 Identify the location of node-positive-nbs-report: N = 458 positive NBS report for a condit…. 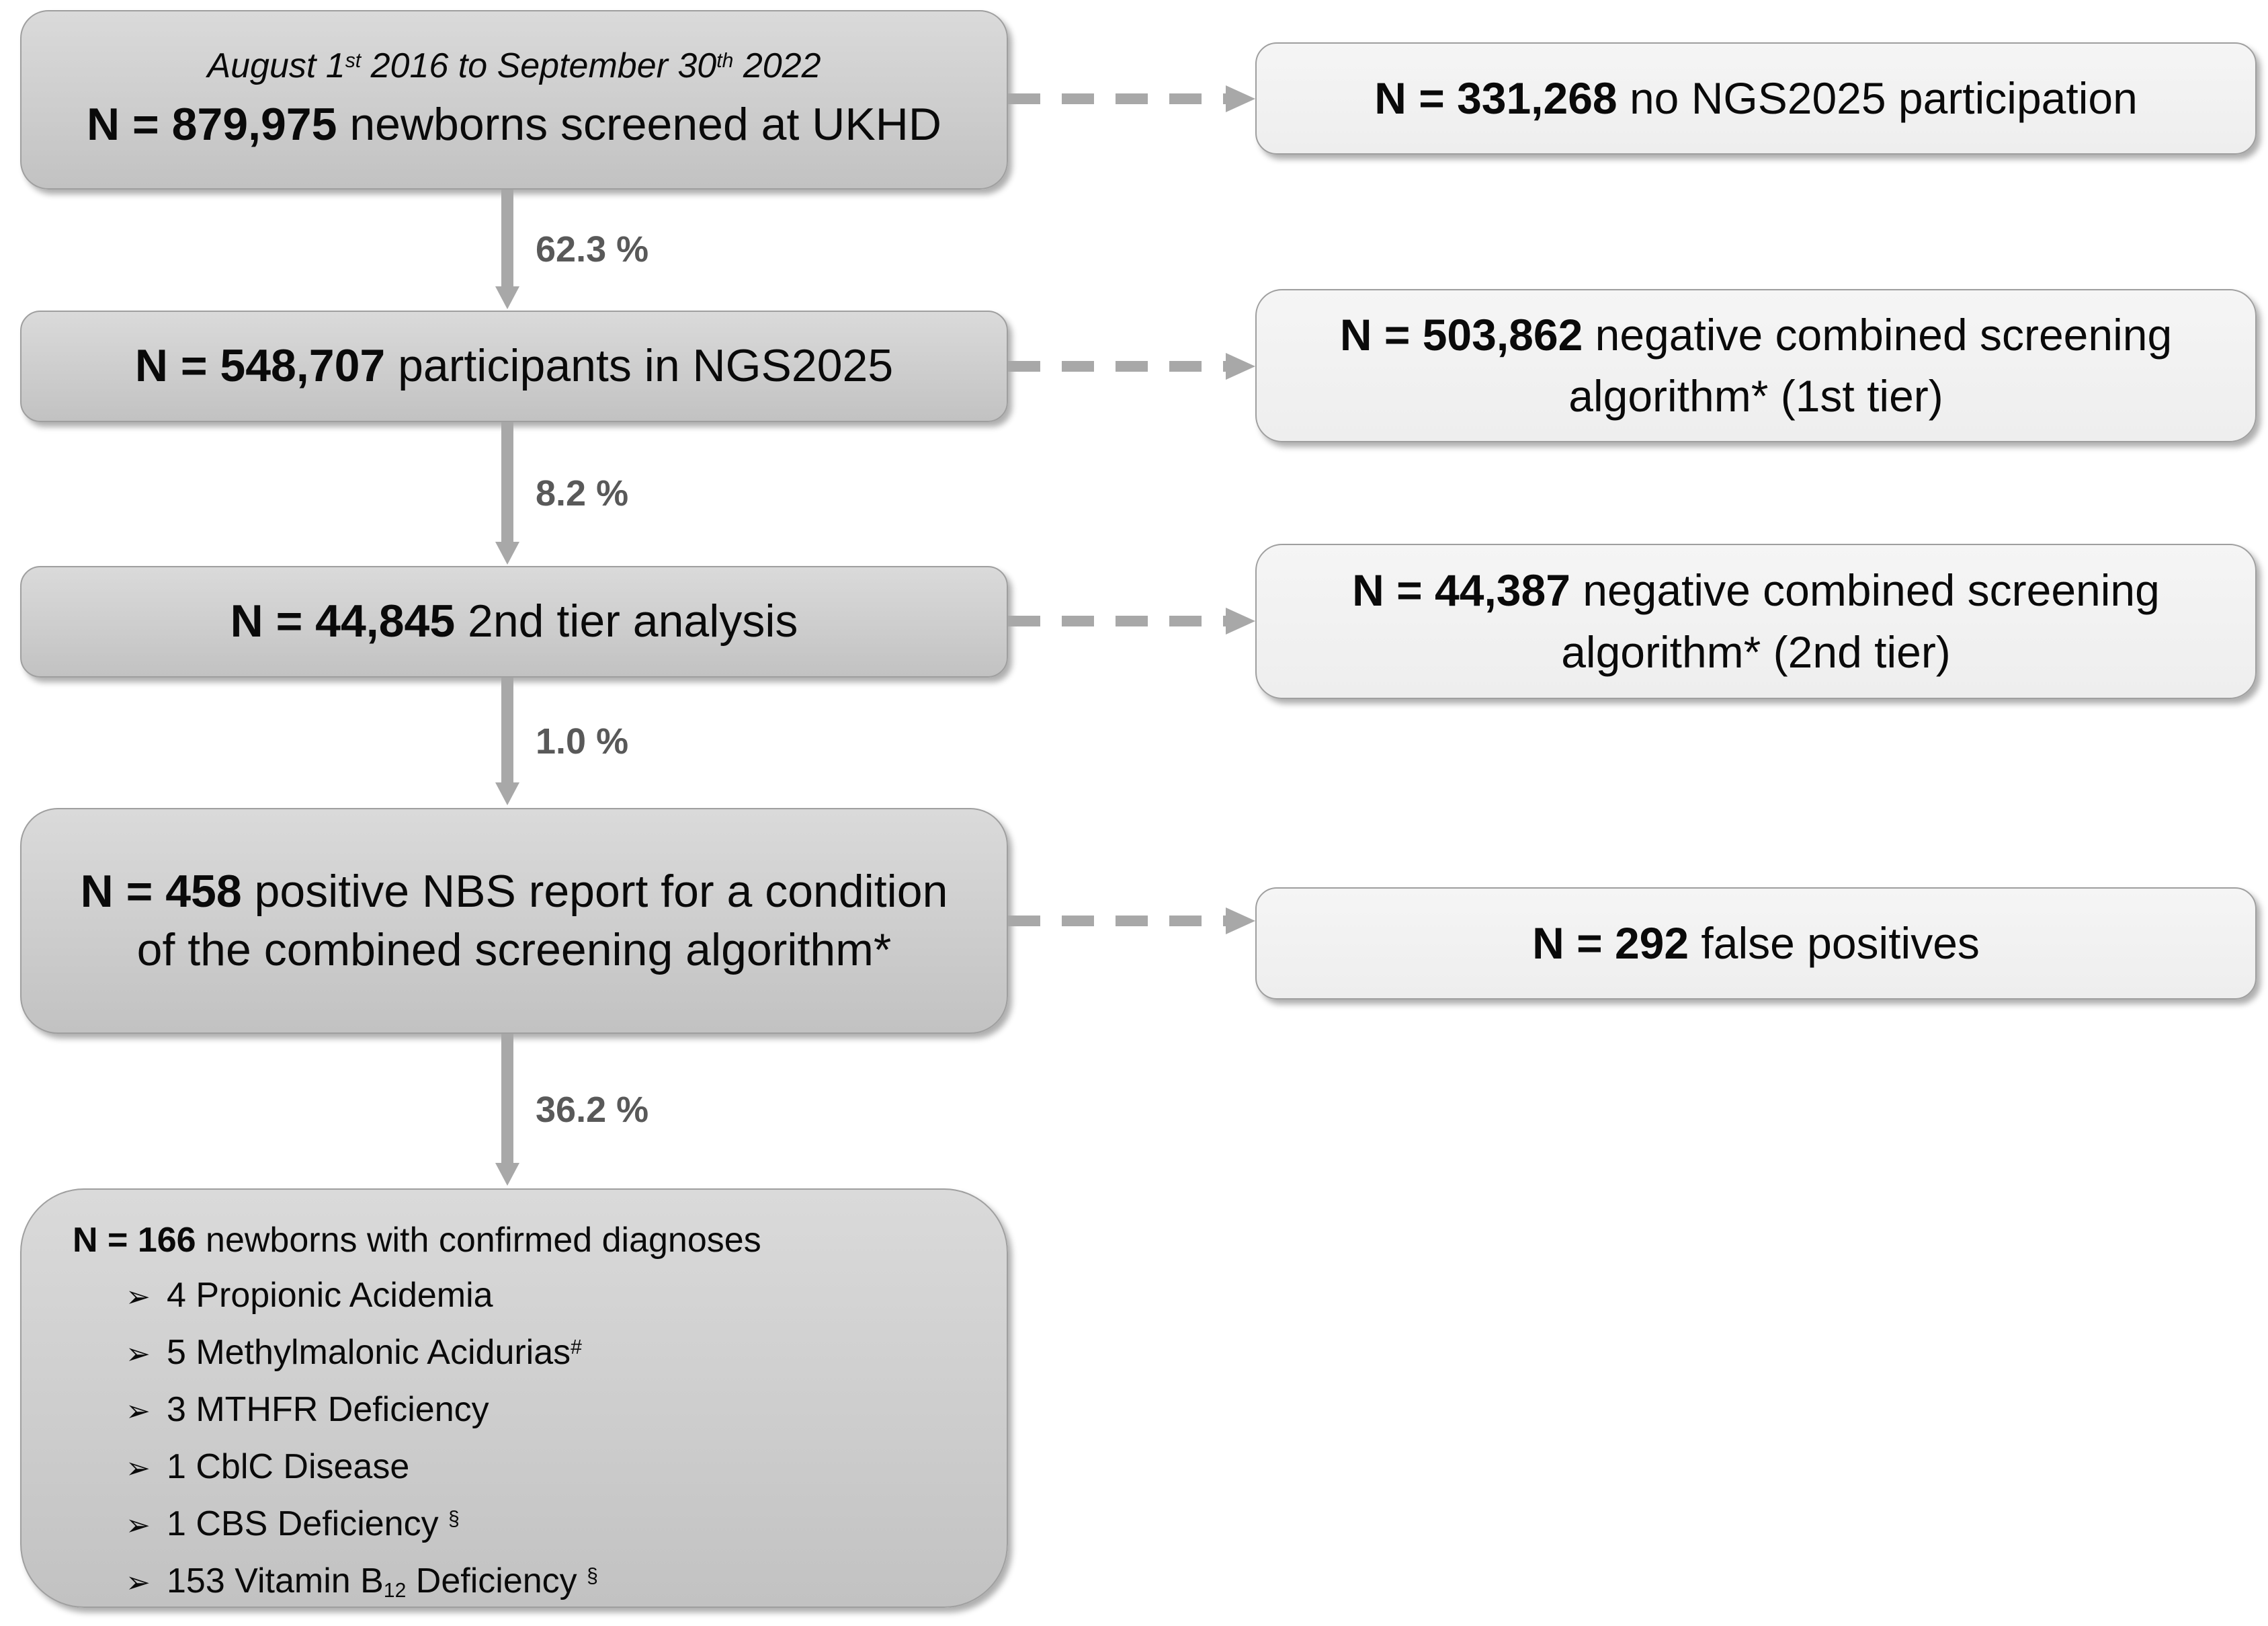
(514, 921).